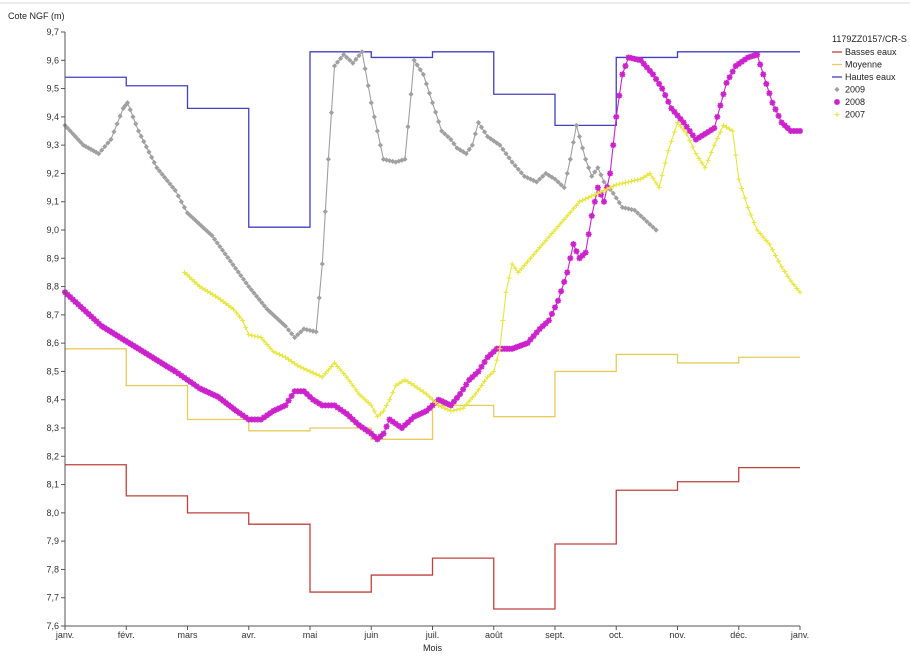 This screenshot has width=910, height=661. What do you see at coordinates (677, 635) in the screenshot?
I see `x-tick-label: nov.` at bounding box center [677, 635].